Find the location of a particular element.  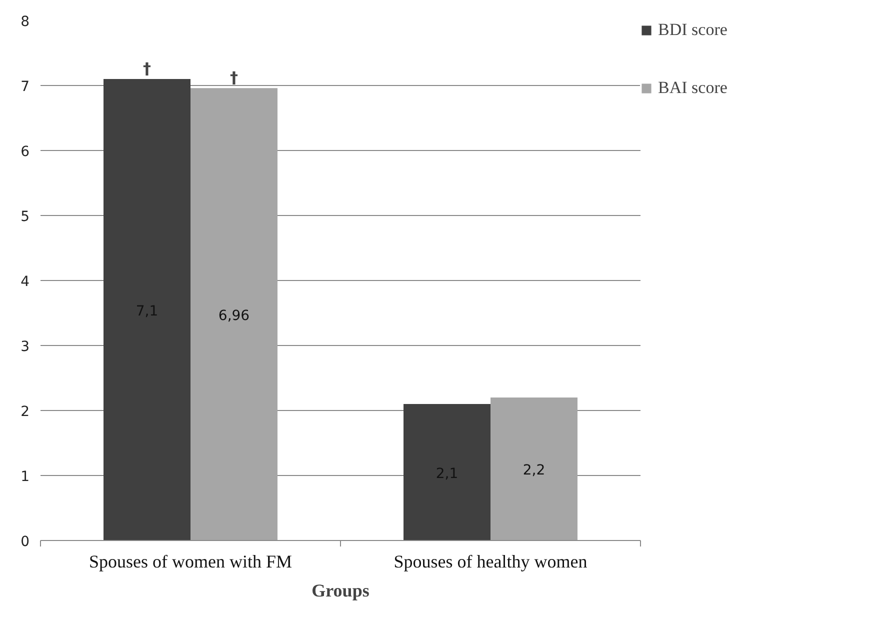

x-tick-label: Spouses of healthy women is located at coordinates (491, 562).